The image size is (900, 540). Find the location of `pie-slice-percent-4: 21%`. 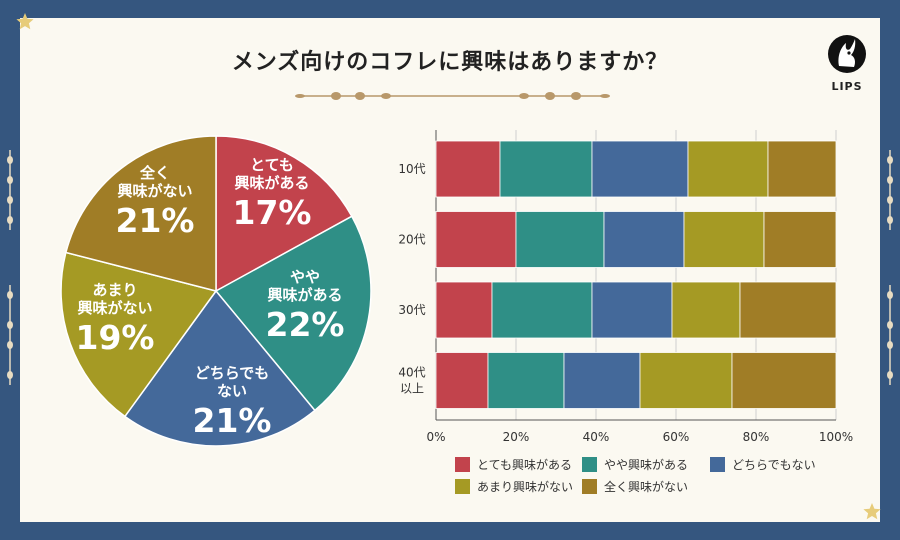

pie-slice-percent-4: 21% is located at coordinates (155, 220).